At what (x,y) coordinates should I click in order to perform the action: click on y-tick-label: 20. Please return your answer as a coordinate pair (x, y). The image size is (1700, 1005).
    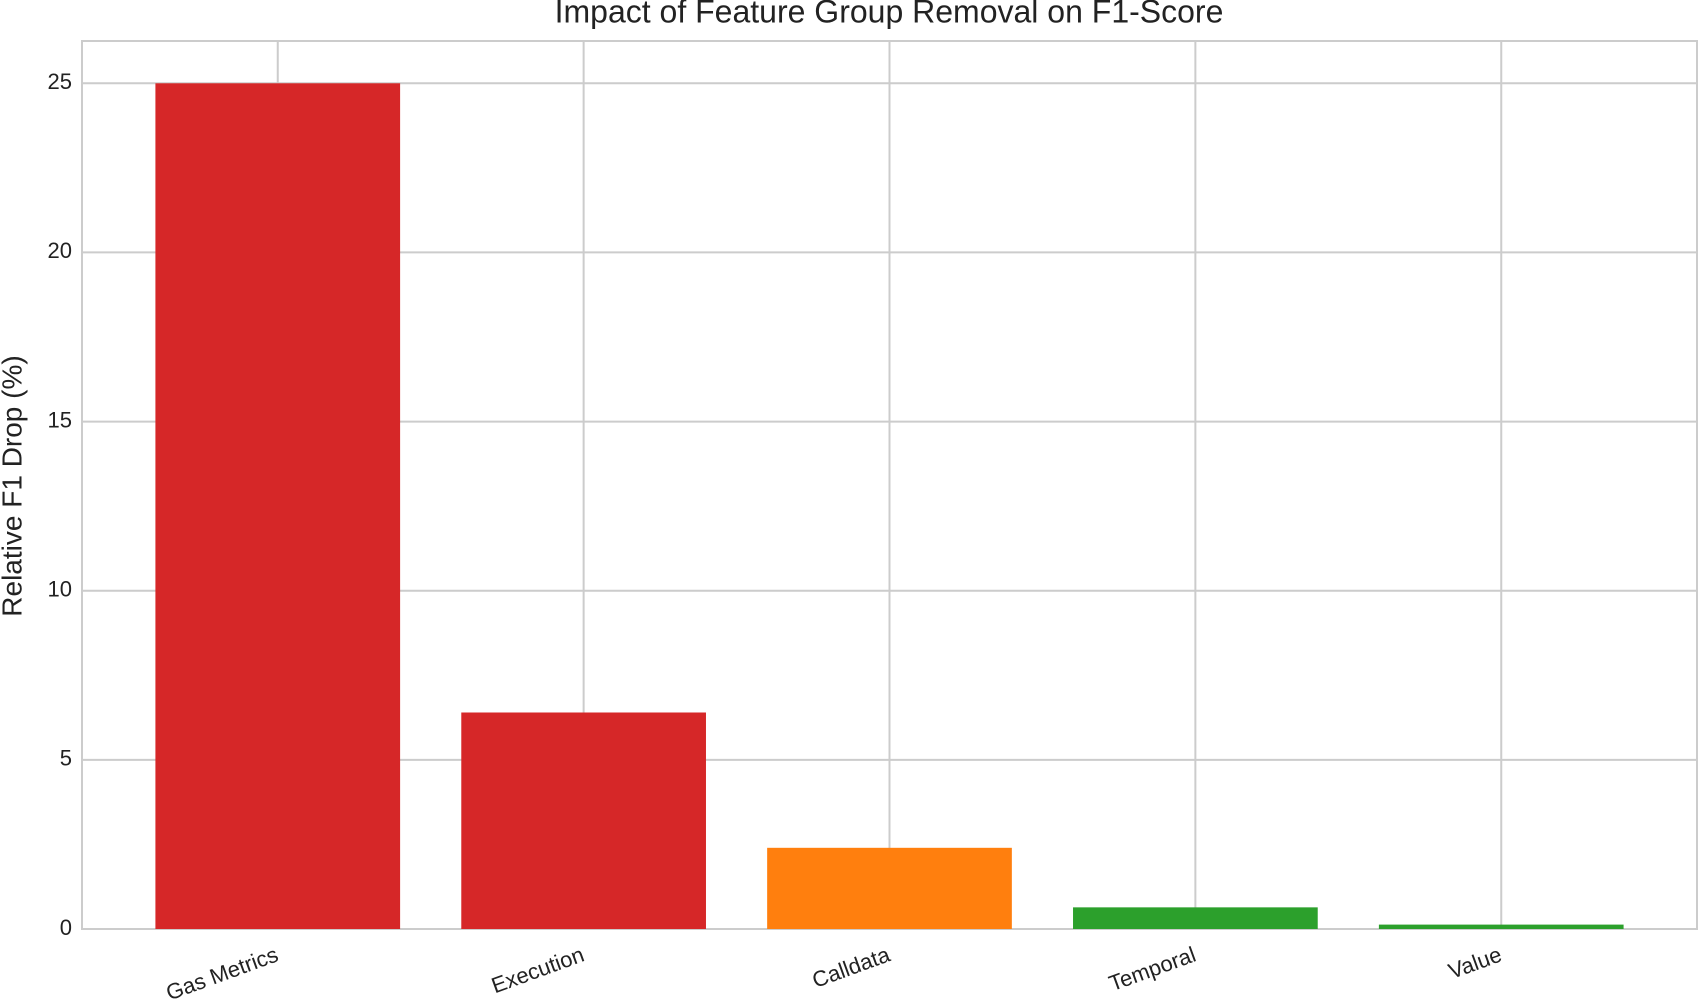
    Looking at the image, I should click on (60, 250).